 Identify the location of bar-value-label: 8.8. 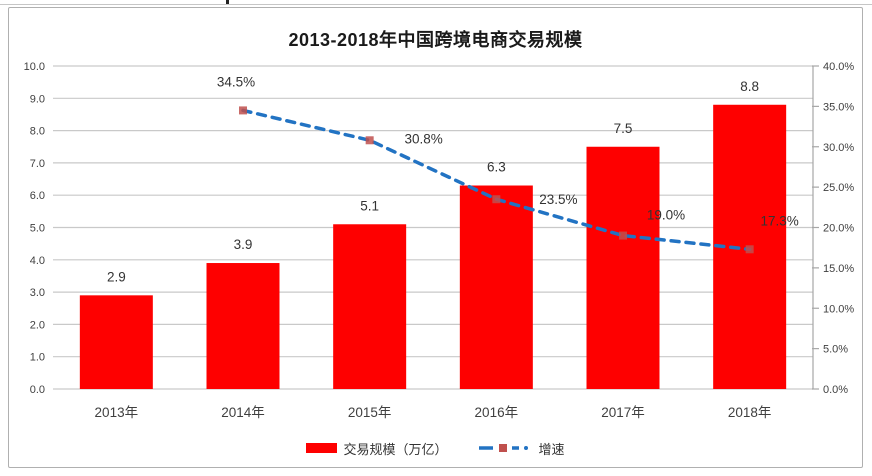
(749, 86).